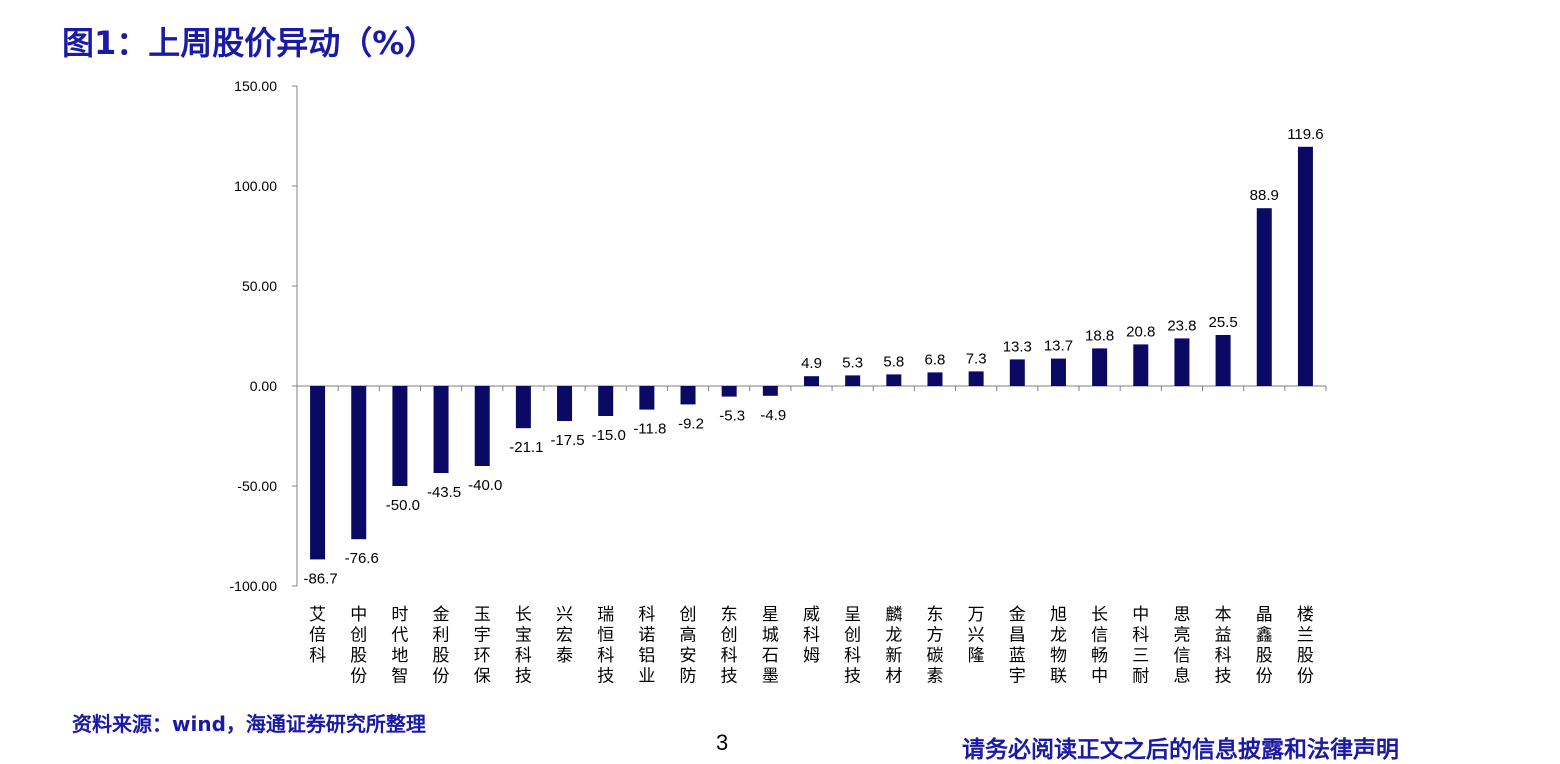 This screenshot has height=764, width=1560. I want to click on data-label: -17.5, so click(567, 440).